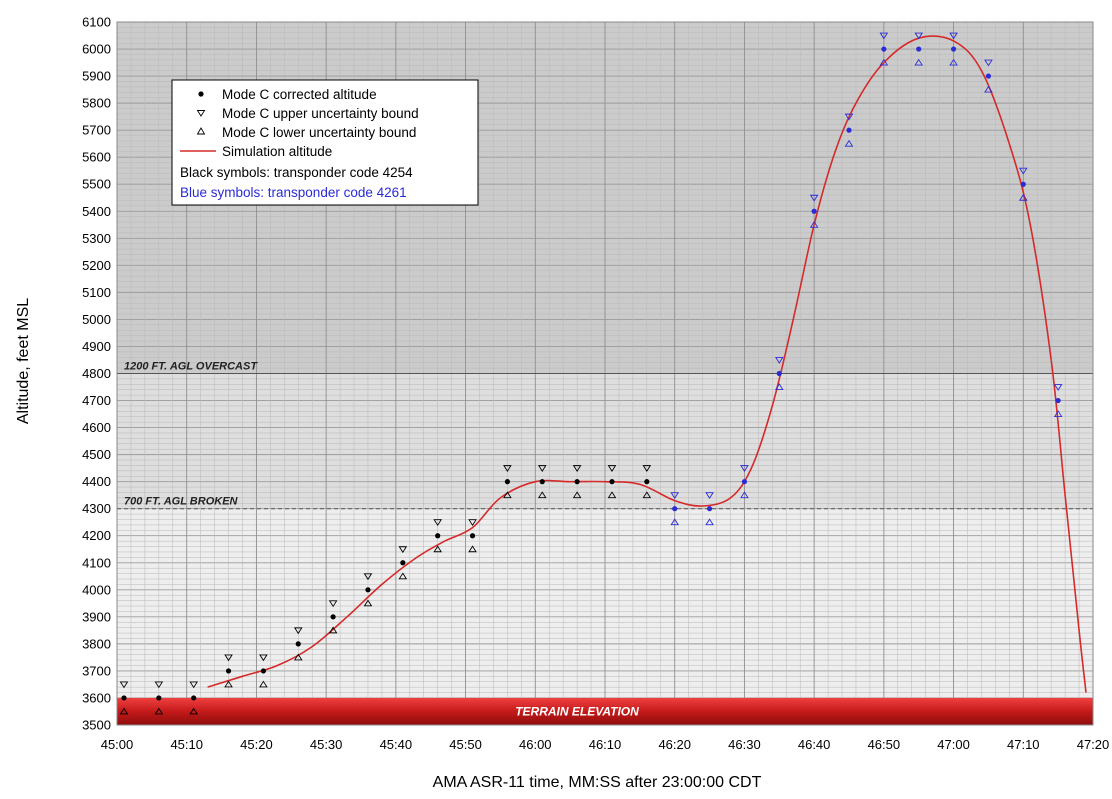 The image size is (1112, 799). Describe the element at coordinates (385, 590) in the screenshot. I see `series-1-markers` at that location.